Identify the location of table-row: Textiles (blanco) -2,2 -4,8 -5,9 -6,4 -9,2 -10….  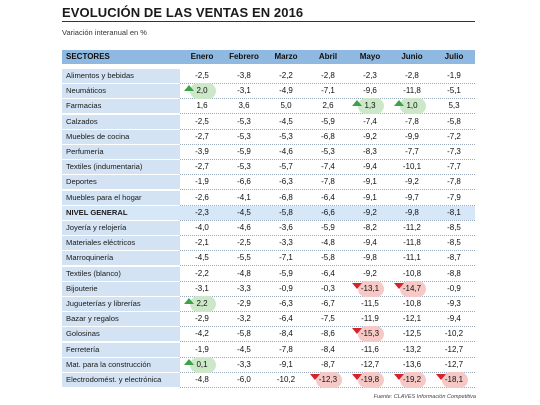
(268, 274).